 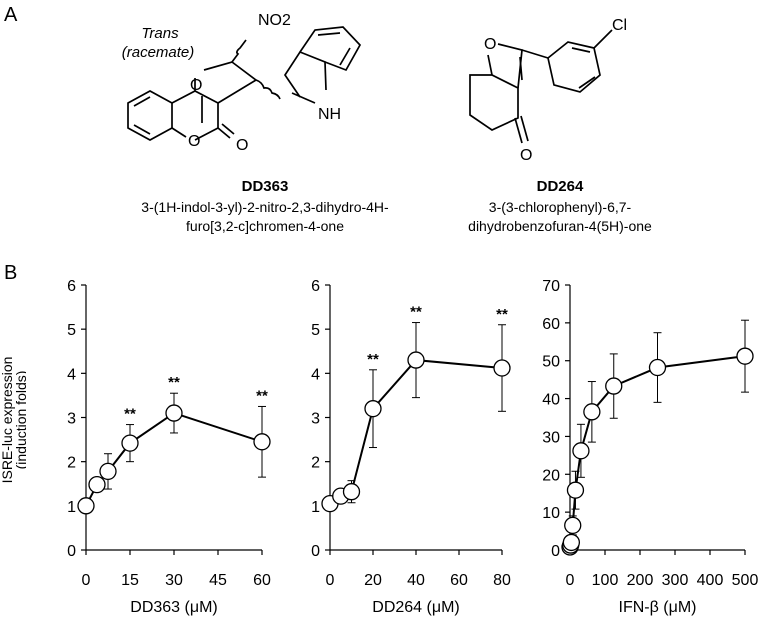 What do you see at coordinates (416, 580) in the screenshot?
I see `chart-1-x-tick-label: 40` at bounding box center [416, 580].